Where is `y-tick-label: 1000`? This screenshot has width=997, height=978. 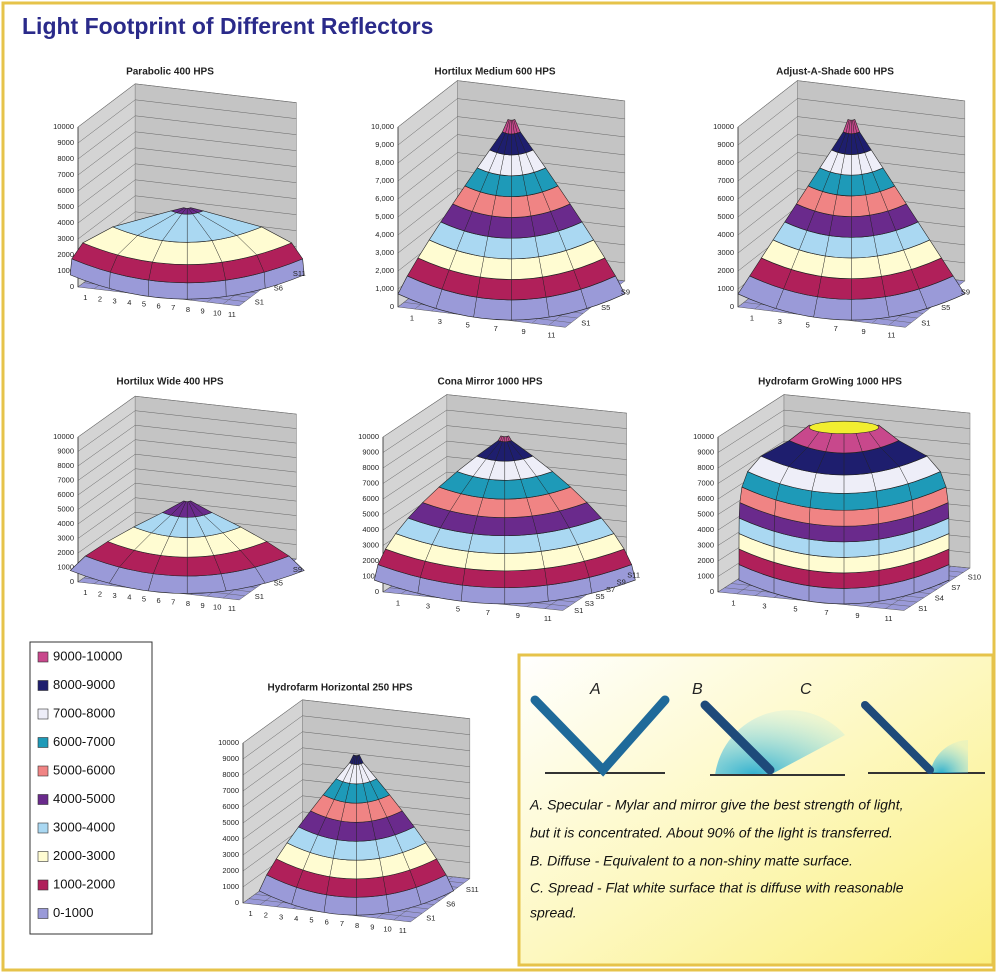 y-tick-label: 1000 is located at coordinates (230, 886).